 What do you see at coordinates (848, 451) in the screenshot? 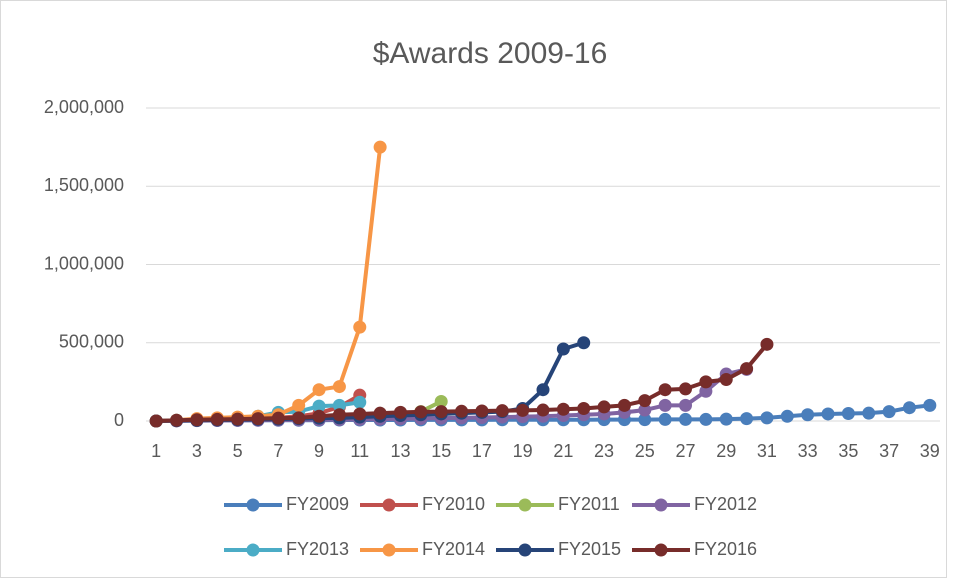
I see `x-tick-label: 35` at bounding box center [848, 451].